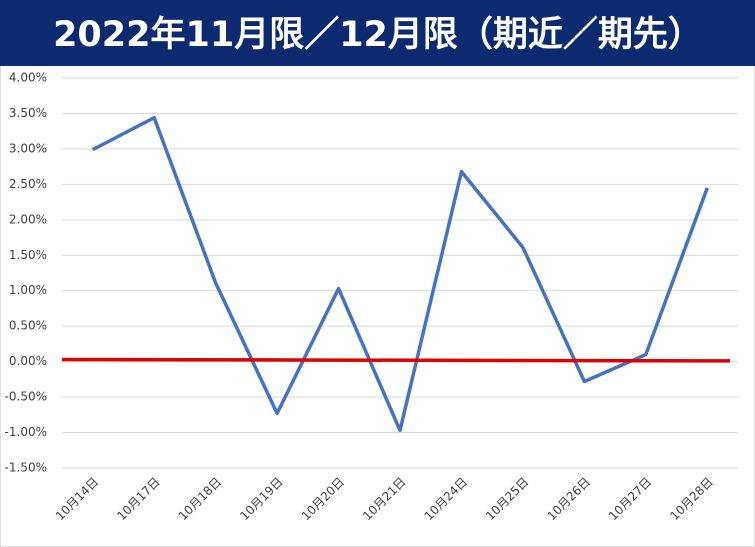 The width and height of the screenshot is (755, 547). What do you see at coordinates (28, 290) in the screenshot?
I see `y-tick-label: 1.00%` at bounding box center [28, 290].